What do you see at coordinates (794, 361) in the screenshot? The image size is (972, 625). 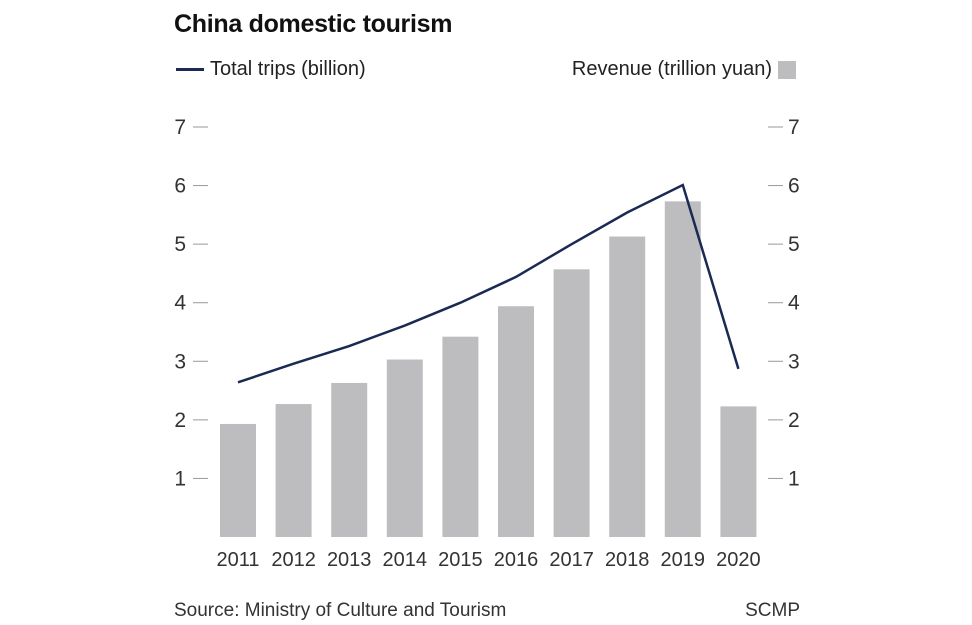 I see `right-tick-label-3: 3` at bounding box center [794, 361].